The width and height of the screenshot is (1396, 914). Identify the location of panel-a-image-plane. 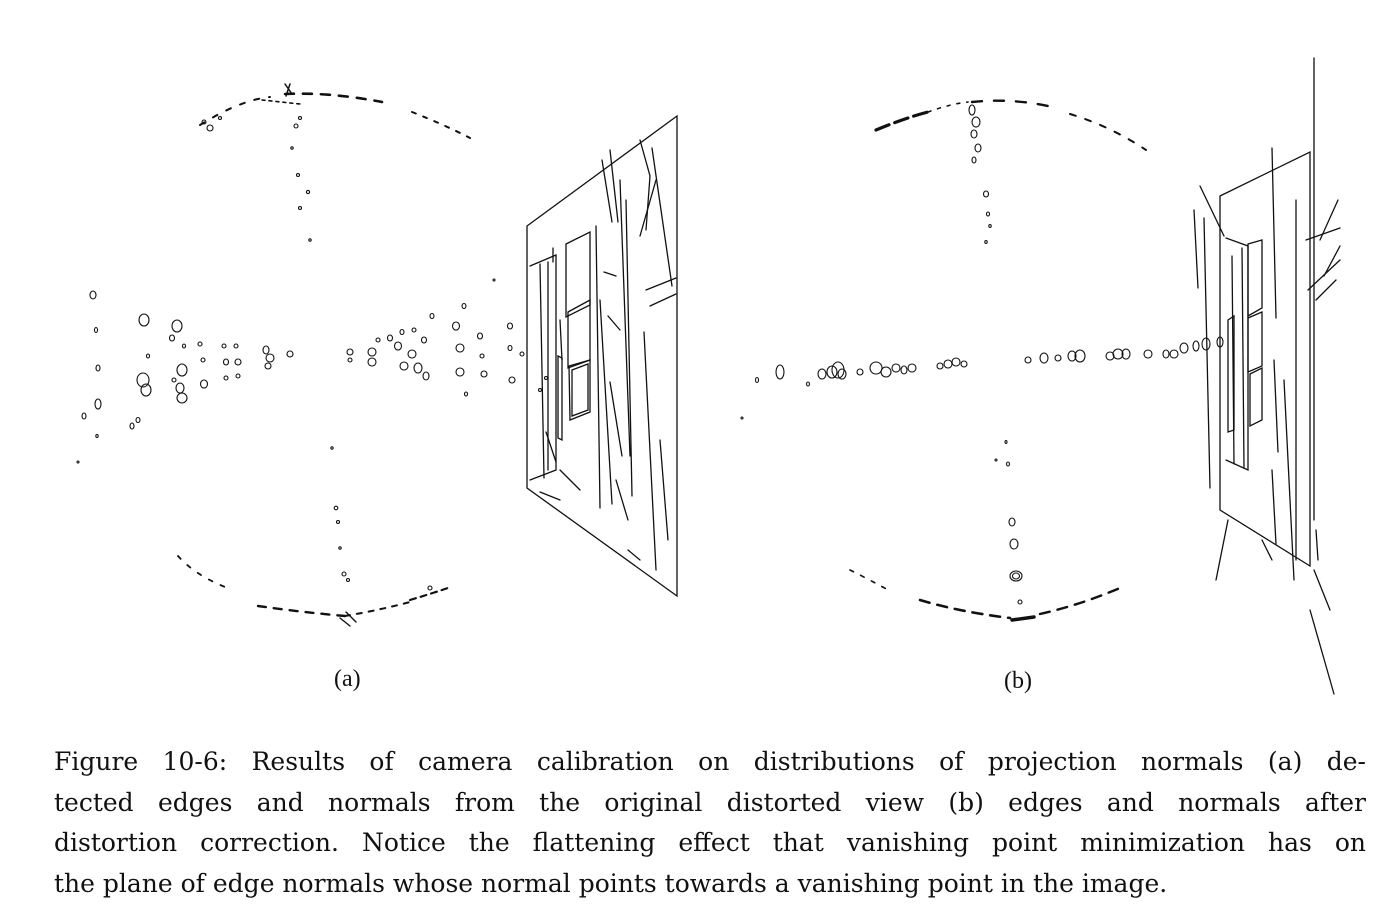
(602, 356).